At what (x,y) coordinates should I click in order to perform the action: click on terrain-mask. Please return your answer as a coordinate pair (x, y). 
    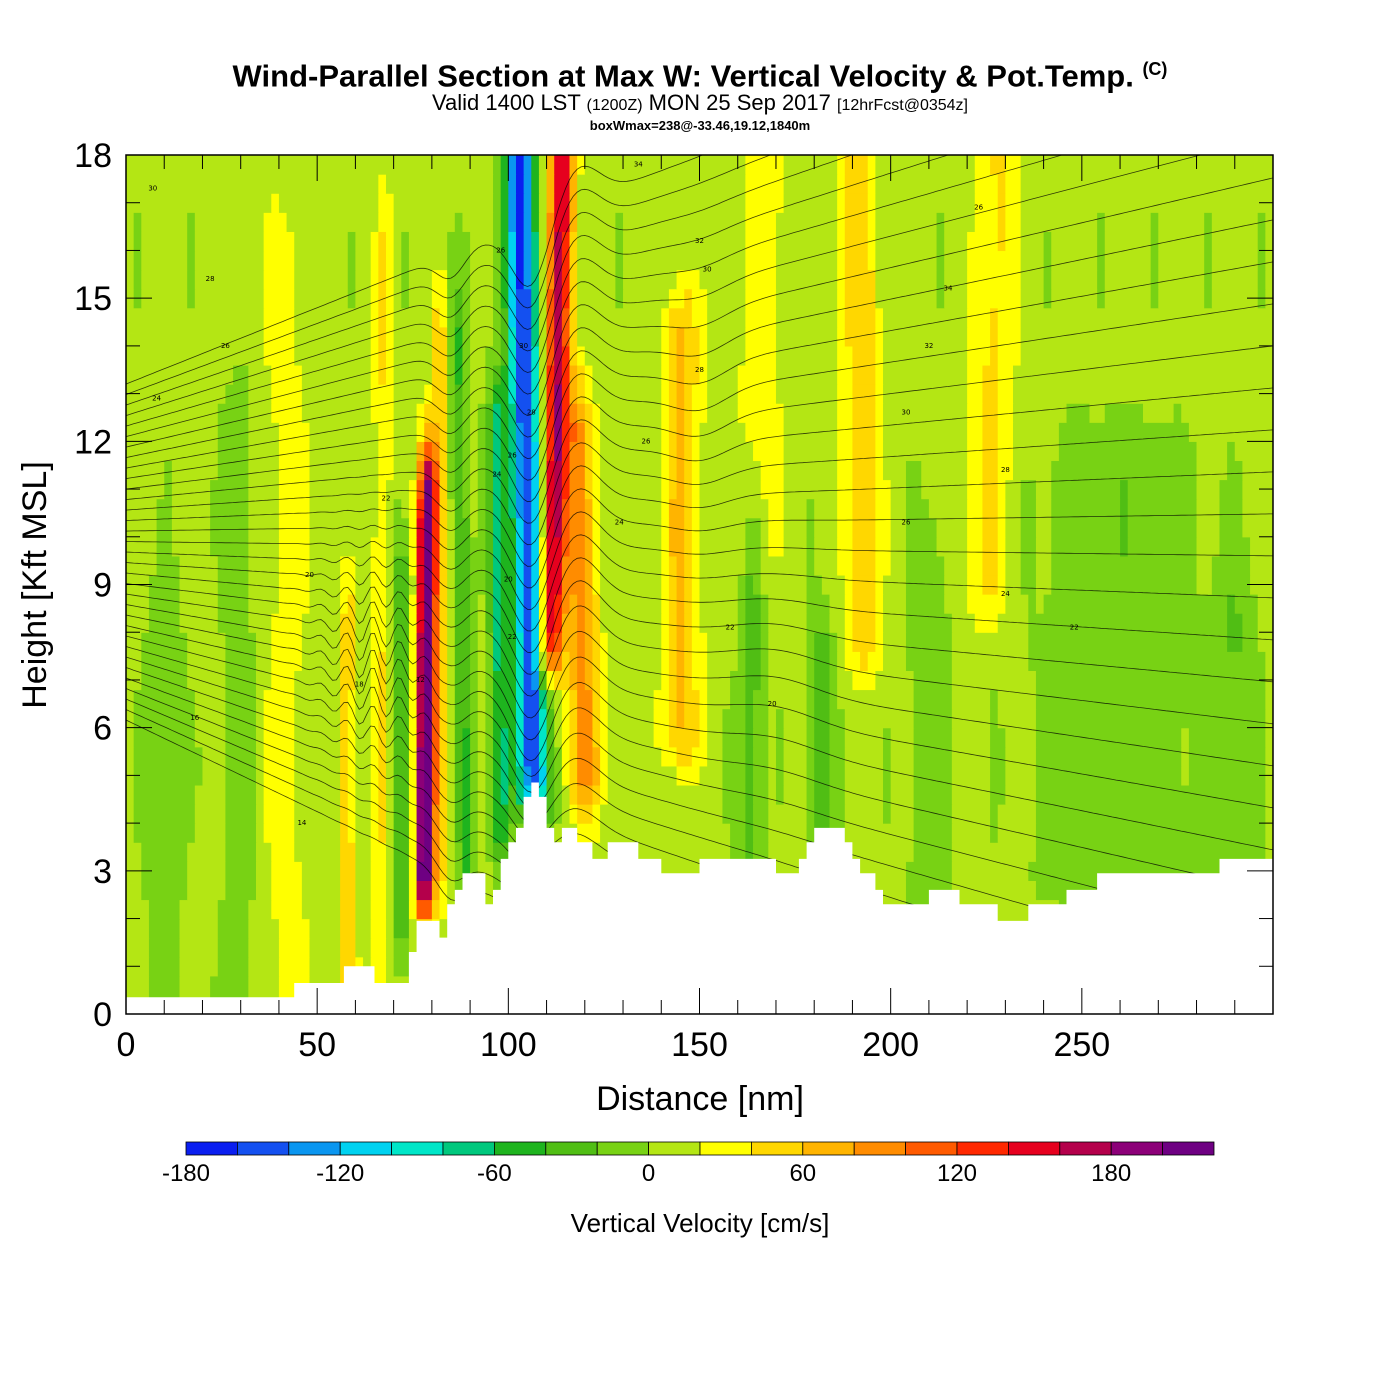
    Looking at the image, I should click on (699, 898).